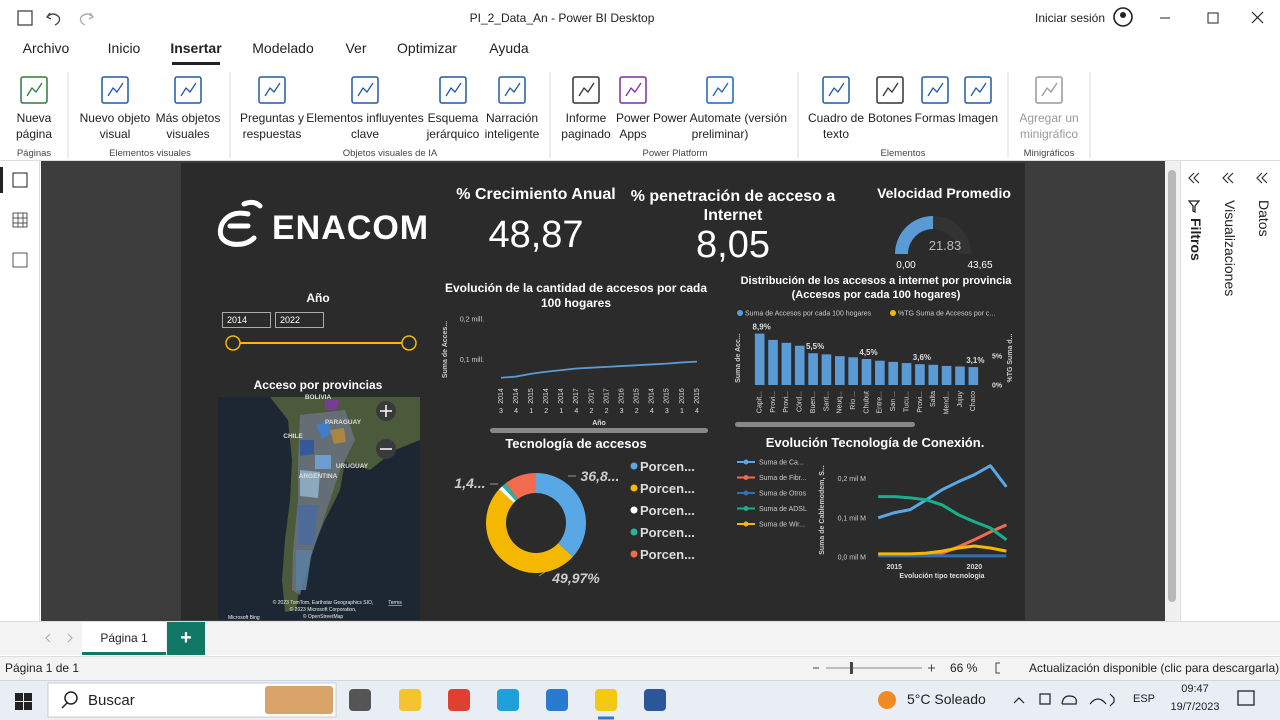 This screenshot has height=720, width=1280. What do you see at coordinates (299, 320) in the screenshot?
I see `slicer-to: 2022` at bounding box center [299, 320].